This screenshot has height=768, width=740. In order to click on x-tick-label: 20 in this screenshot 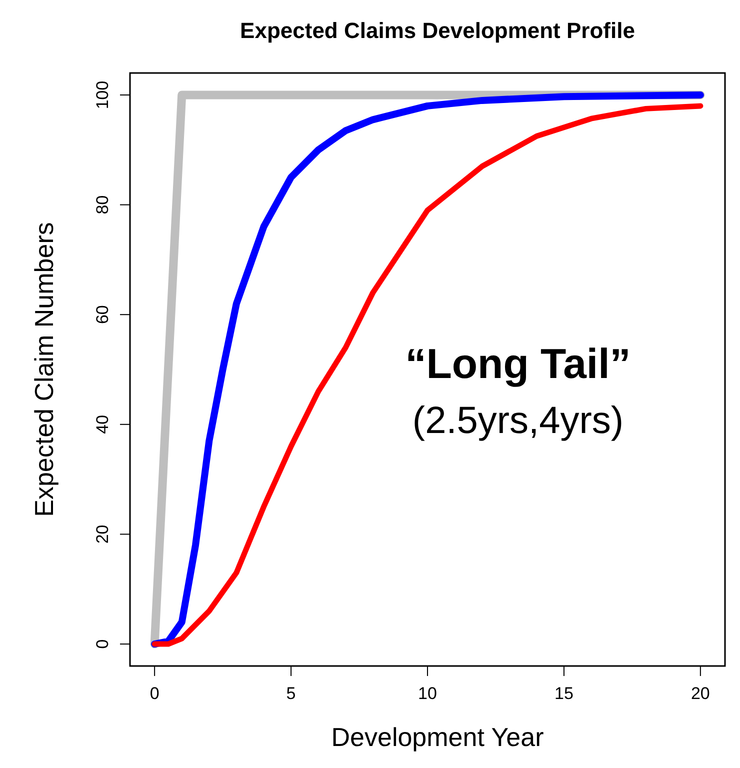, I will do `click(700, 693)`.